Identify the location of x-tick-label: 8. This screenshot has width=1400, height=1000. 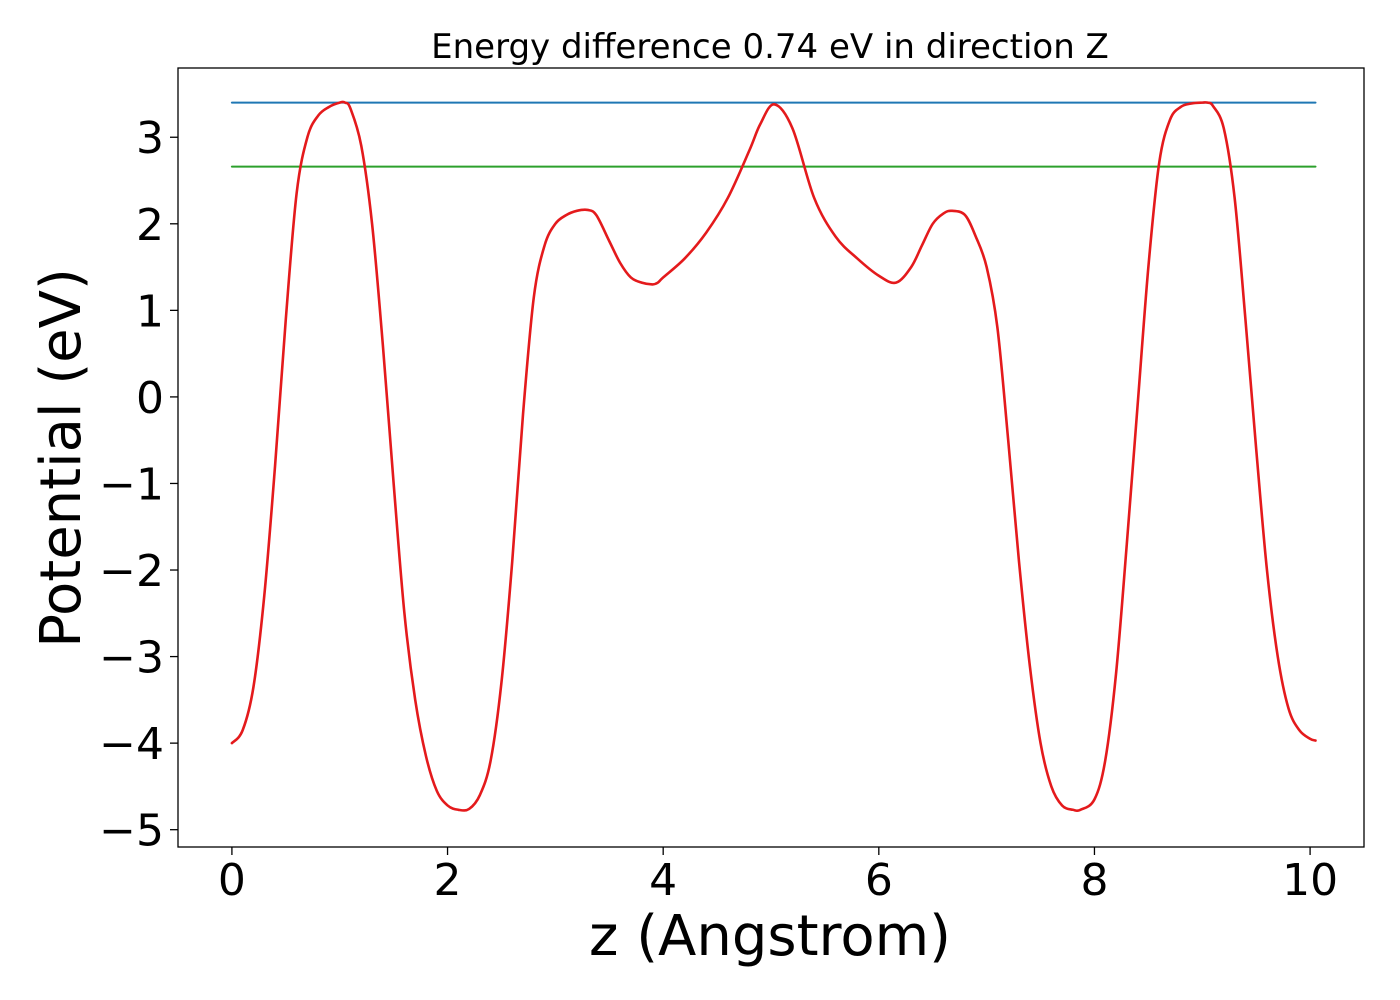
(1094, 880).